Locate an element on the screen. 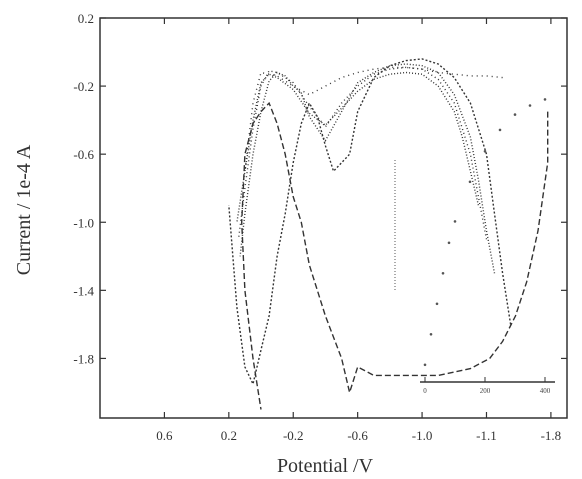  x-tick-label-6: -1.1 is located at coordinates (486, 435).